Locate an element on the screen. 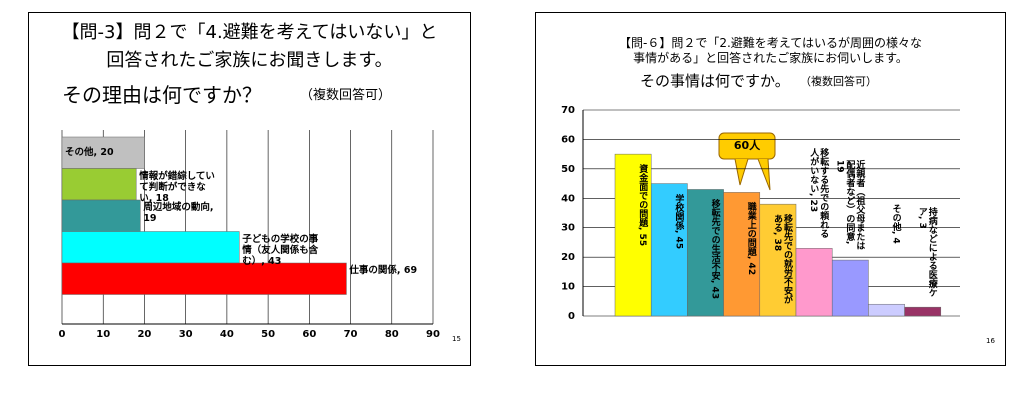  y-tick-label: 70 is located at coordinates (568, 110).